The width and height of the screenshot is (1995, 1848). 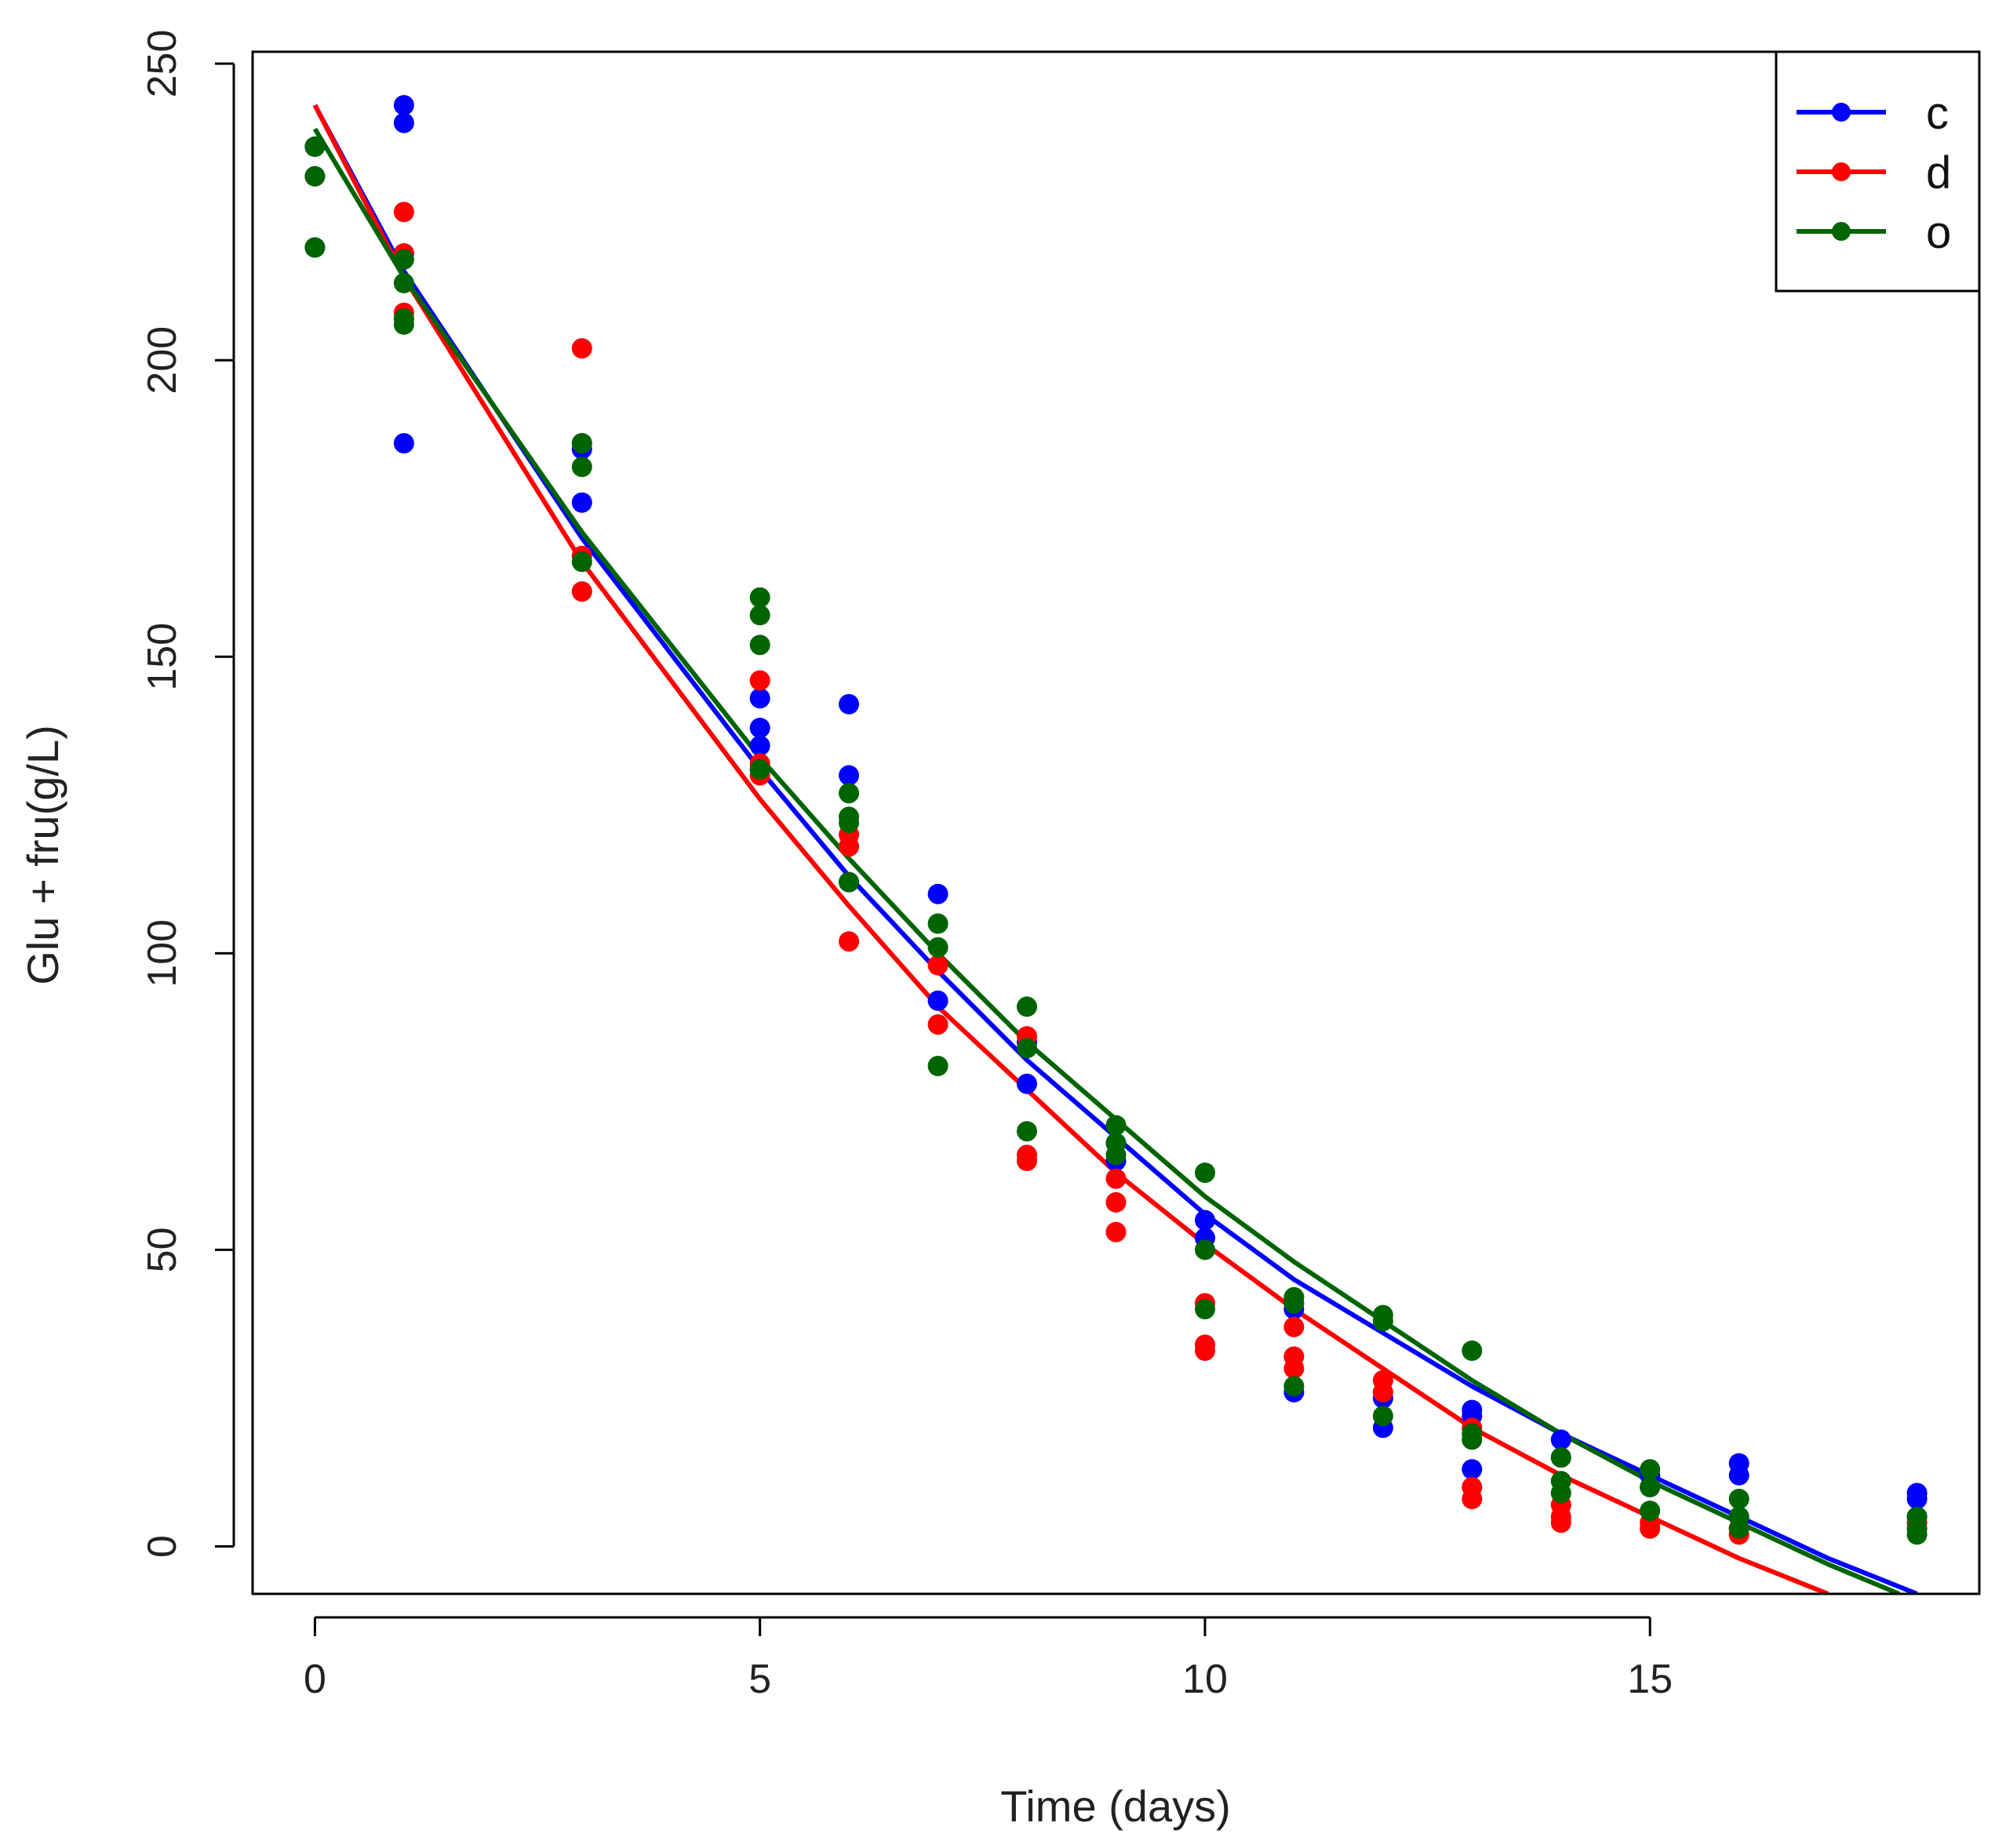 I want to click on legend-entry-d: d, so click(x=1874, y=172).